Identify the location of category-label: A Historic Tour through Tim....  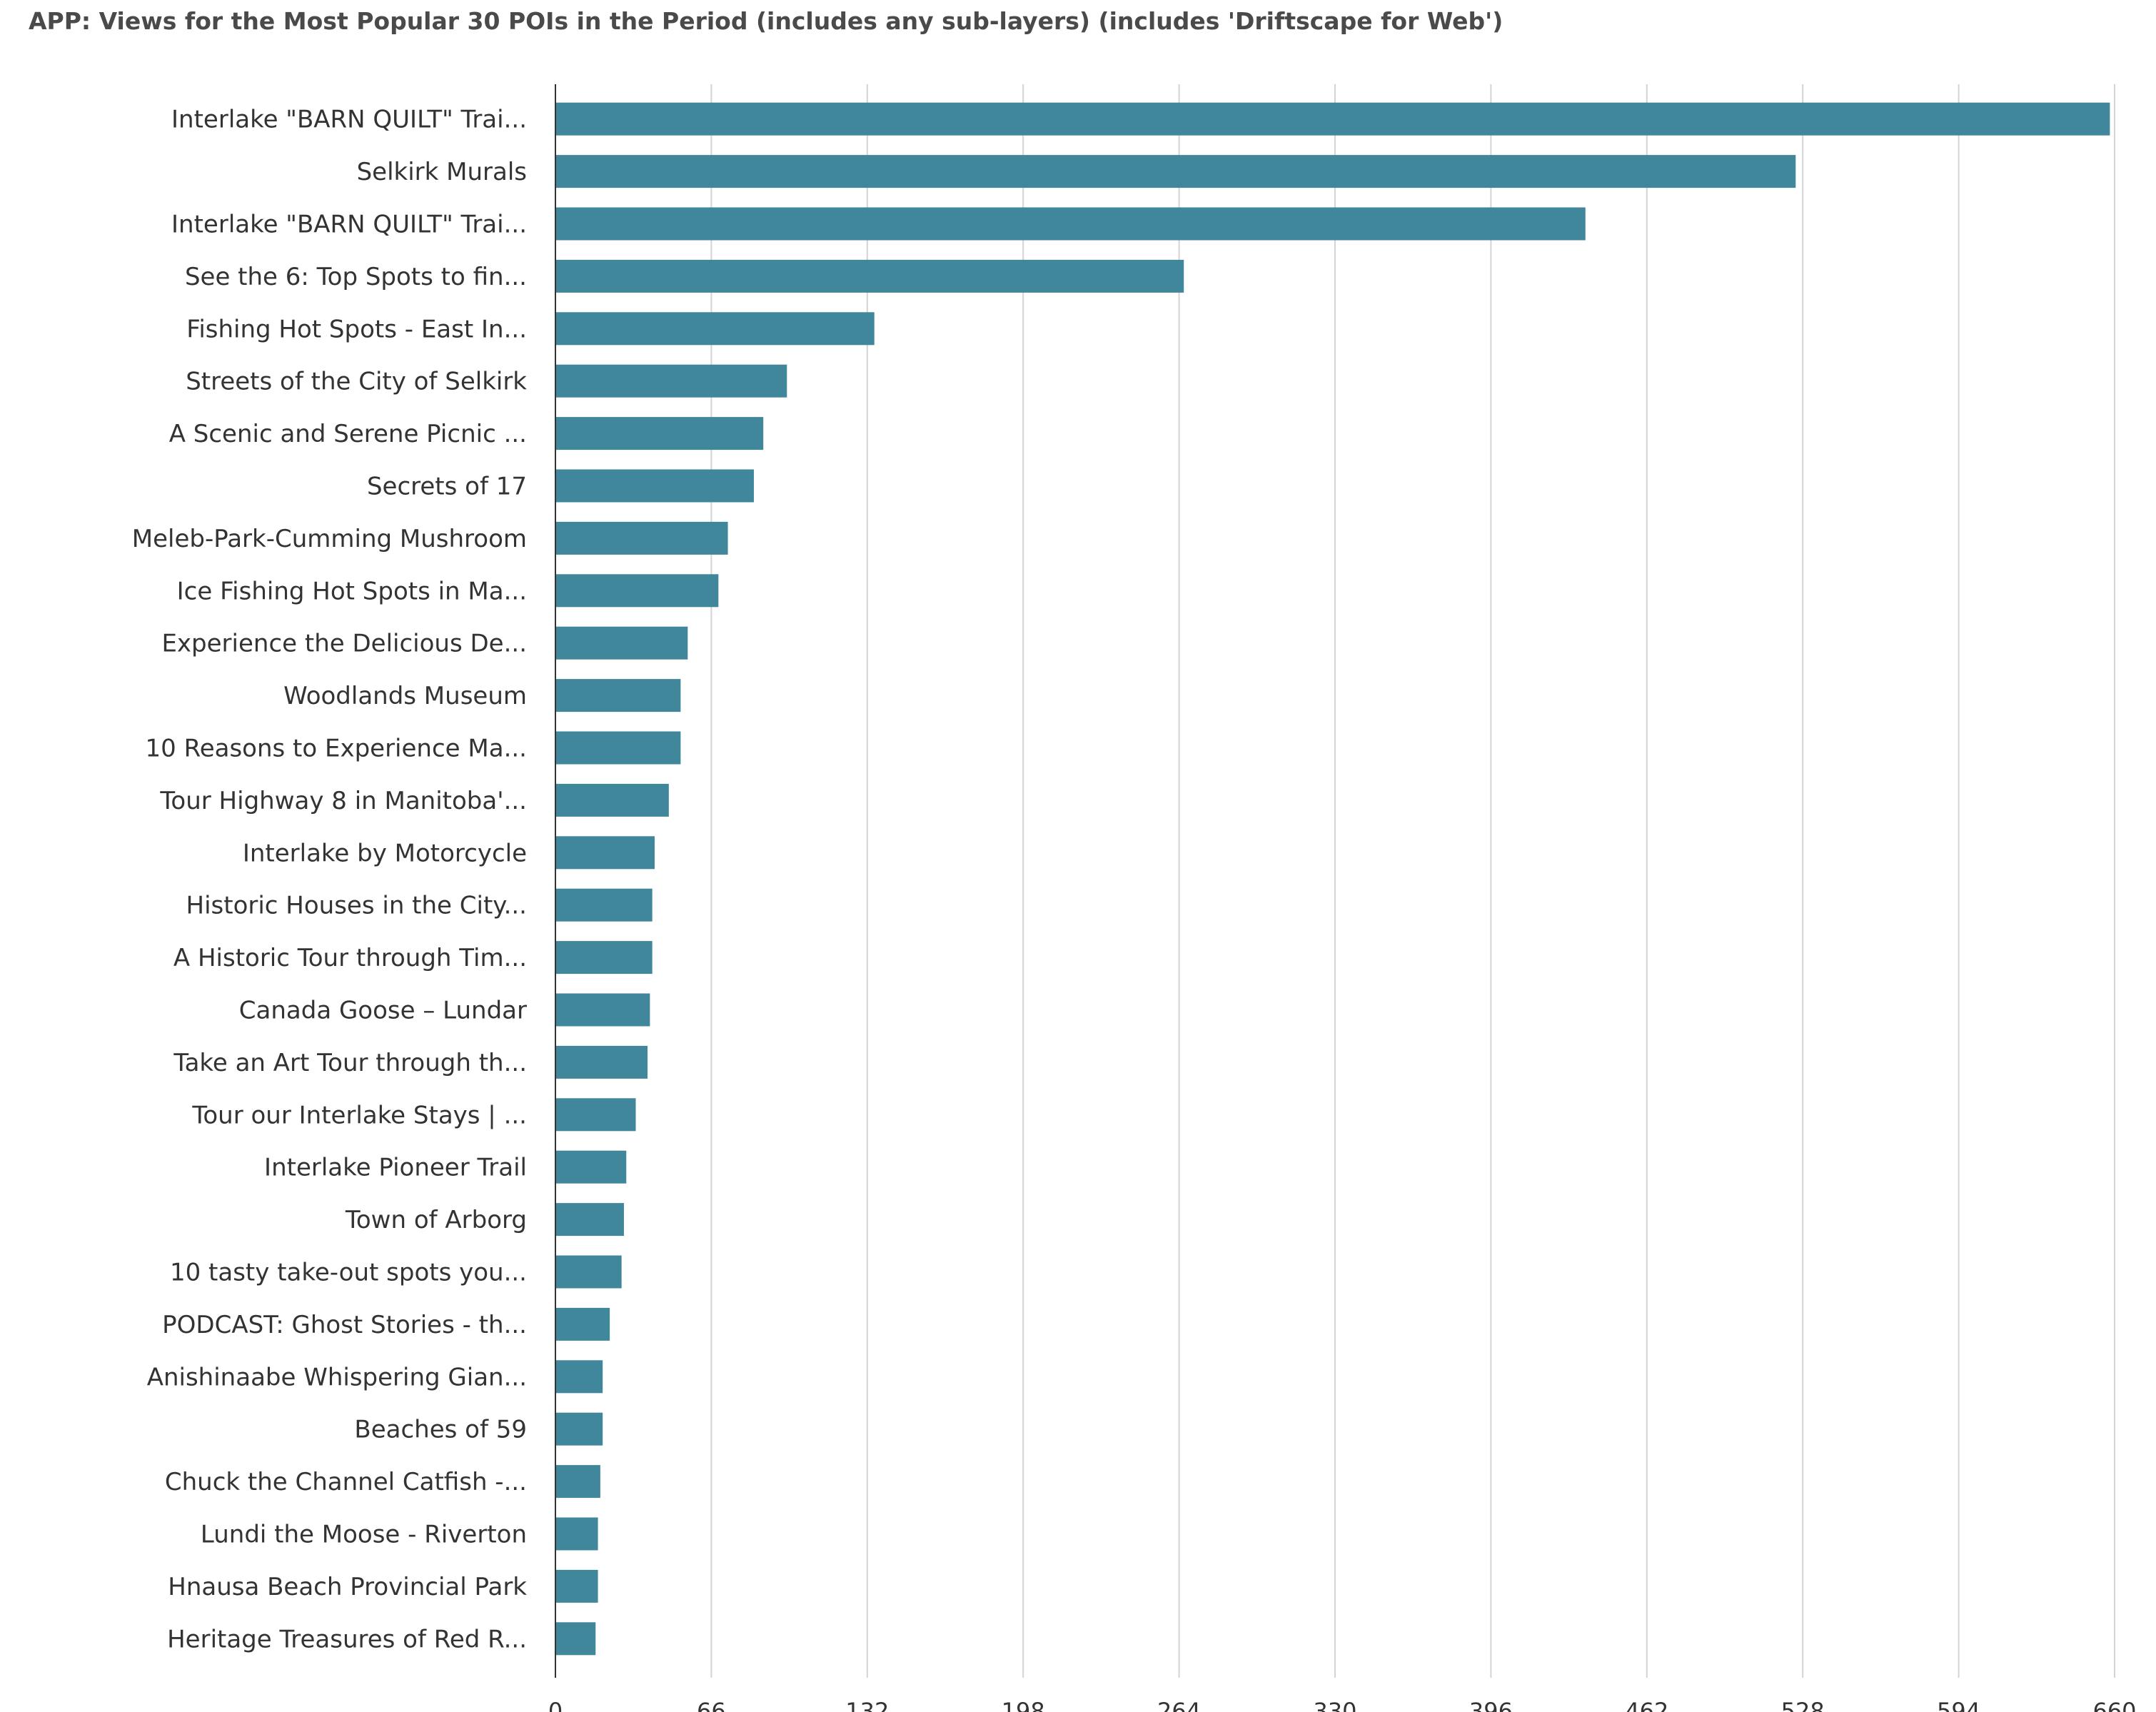
(350, 958).